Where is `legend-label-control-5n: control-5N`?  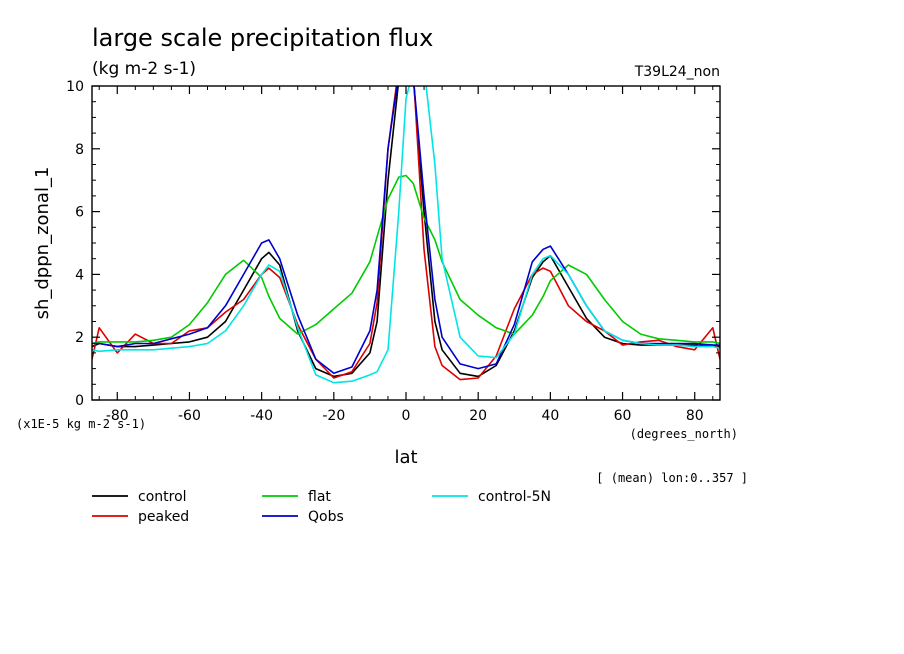
legend-label-control-5n: control-5N is located at coordinates (514, 497).